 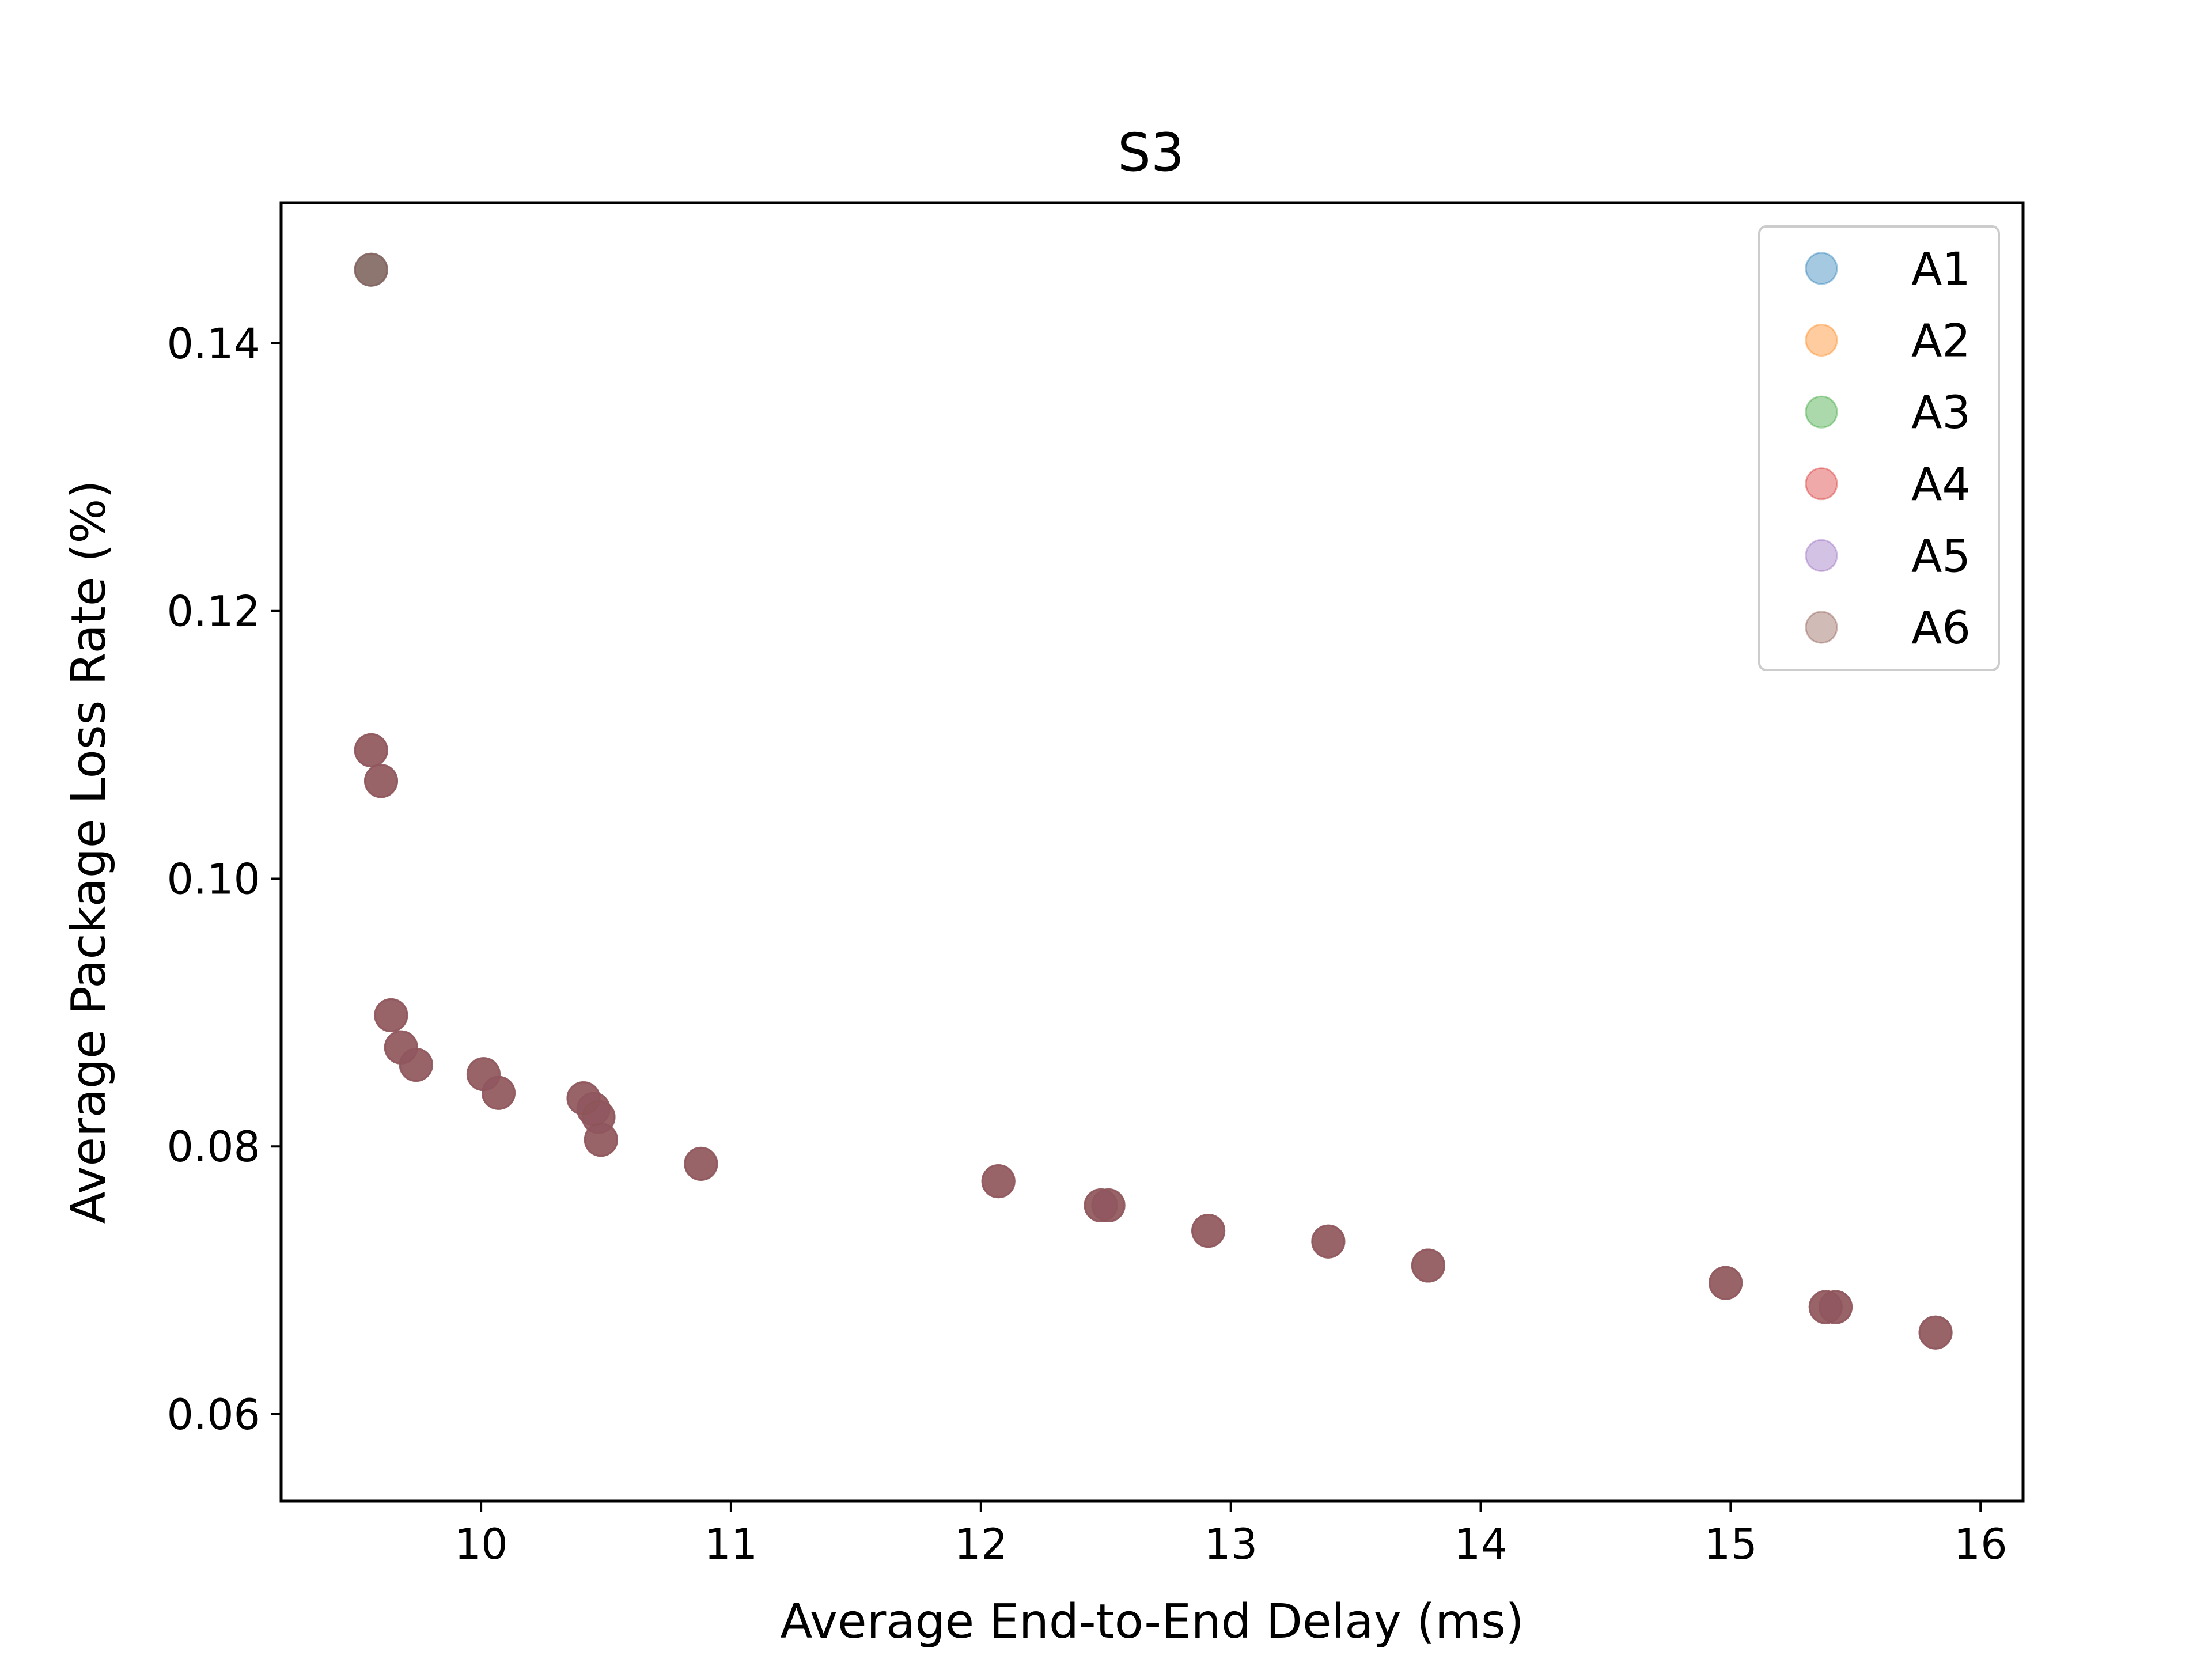 I want to click on legend-label-a1: A1, so click(x=1941, y=270).